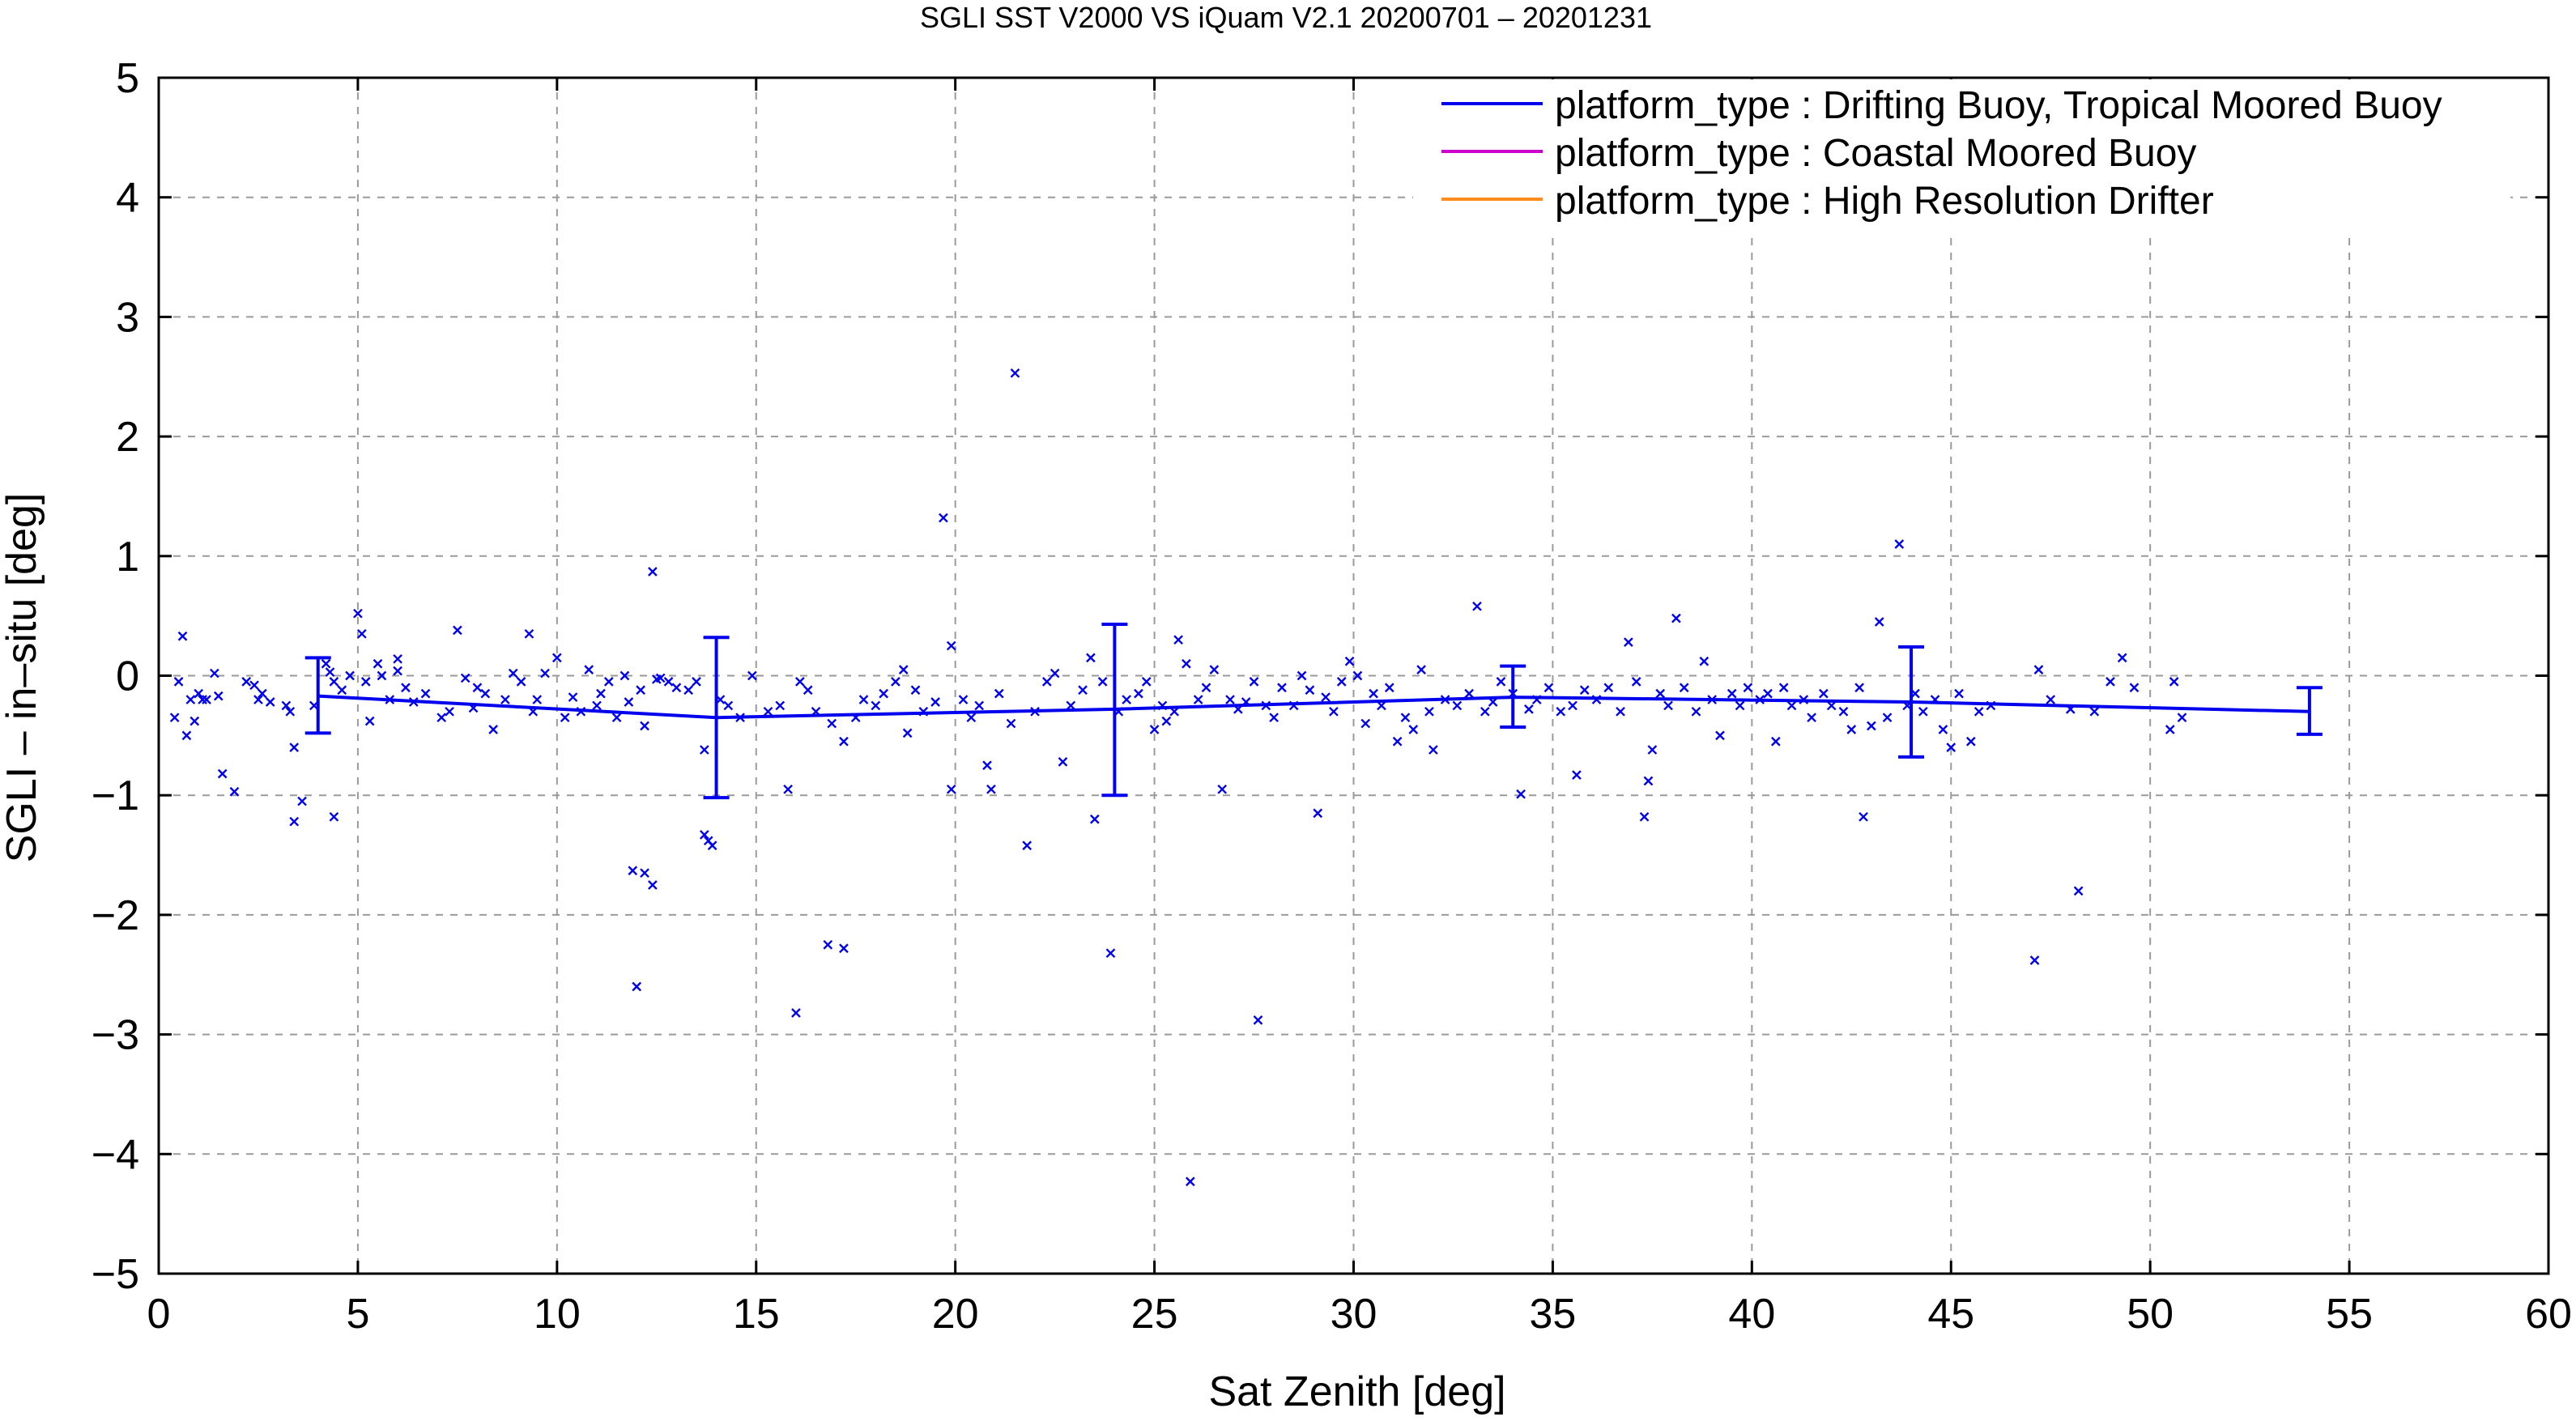 Image resolution: width=2576 pixels, height=1421 pixels. What do you see at coordinates (1154, 1314) in the screenshot?
I see `x-tick-label: 25` at bounding box center [1154, 1314].